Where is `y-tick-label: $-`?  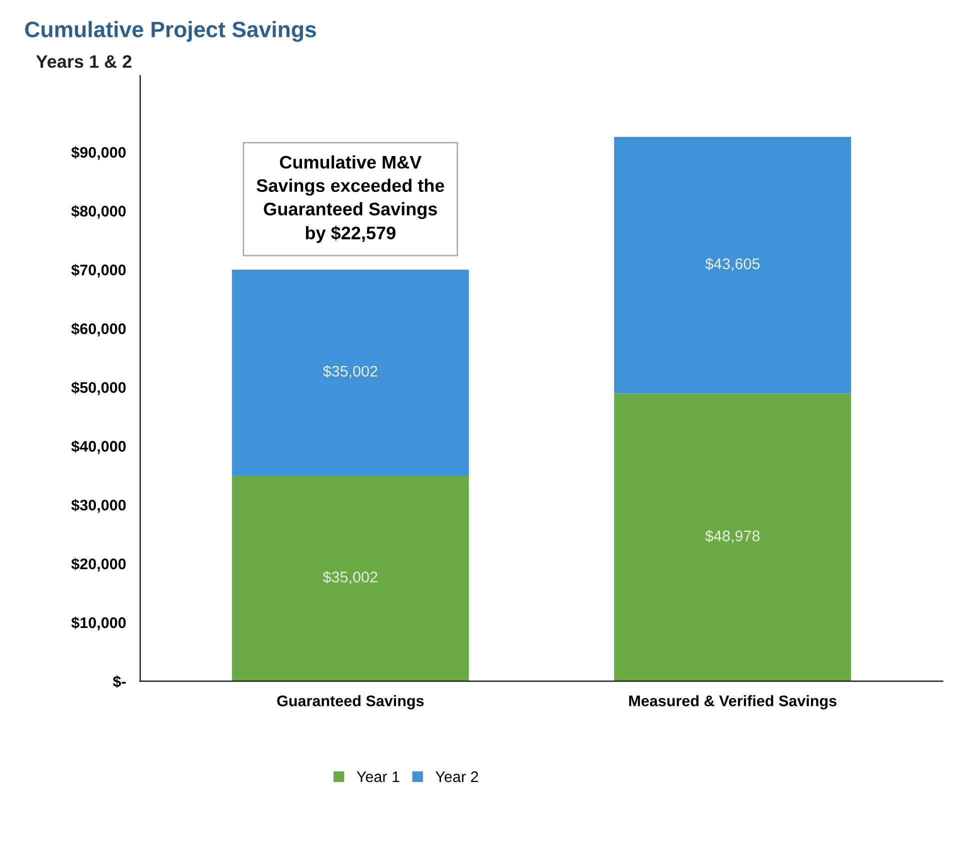 y-tick-label: $- is located at coordinates (119, 681).